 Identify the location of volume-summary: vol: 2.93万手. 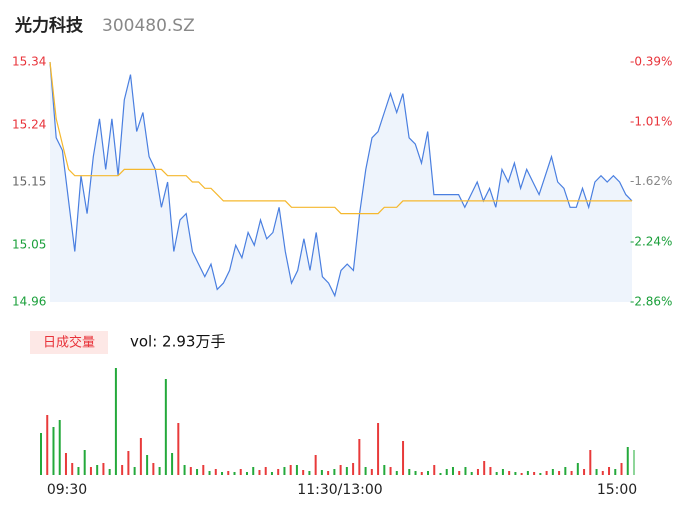
(177, 342).